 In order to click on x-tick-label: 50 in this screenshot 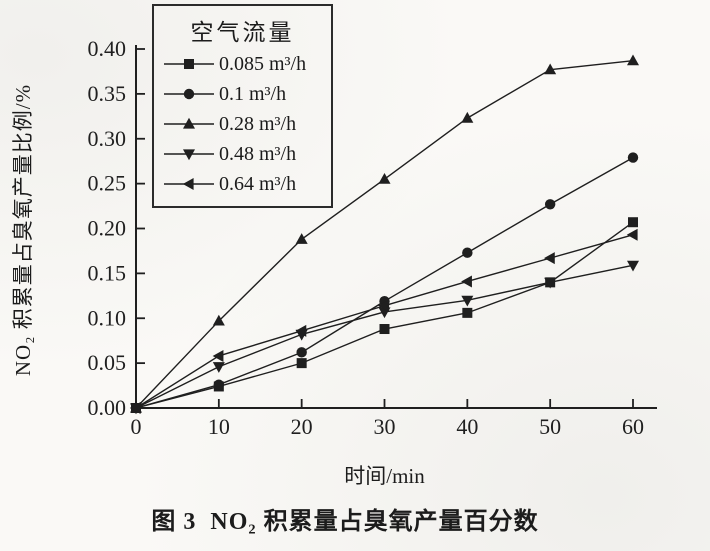, I will do `click(550, 426)`.